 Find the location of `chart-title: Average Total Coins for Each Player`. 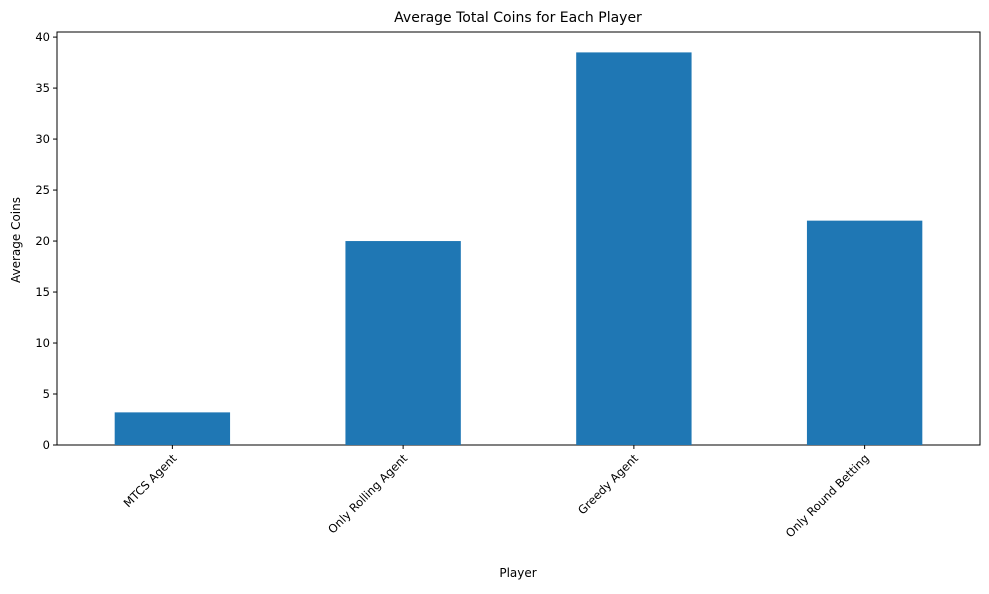

chart-title: Average Total Coins for Each Player is located at coordinates (518, 18).